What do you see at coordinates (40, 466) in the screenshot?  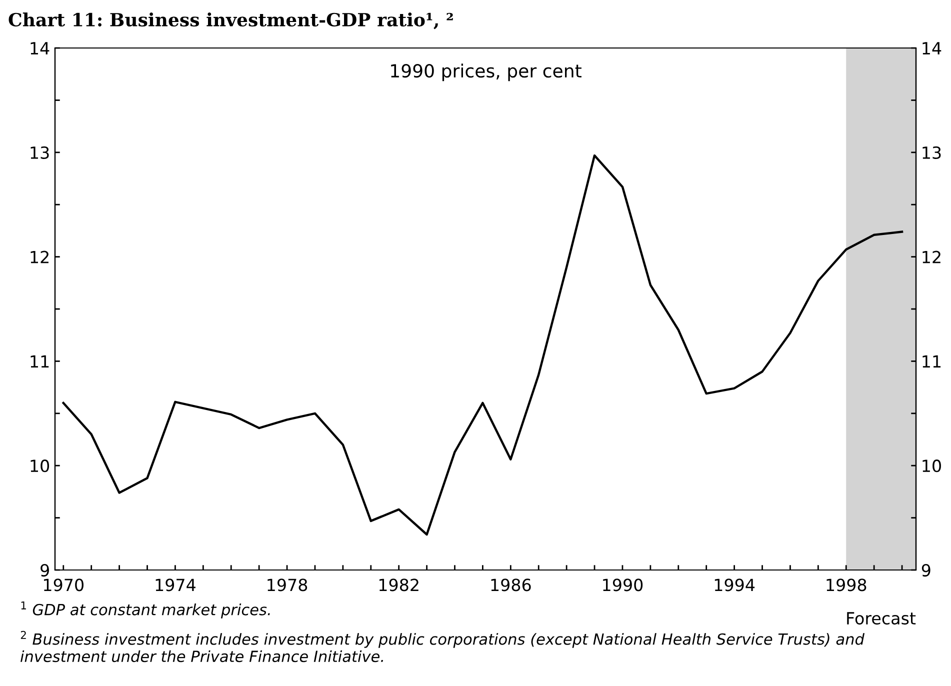 I see `y-tick-label: 10` at bounding box center [40, 466].